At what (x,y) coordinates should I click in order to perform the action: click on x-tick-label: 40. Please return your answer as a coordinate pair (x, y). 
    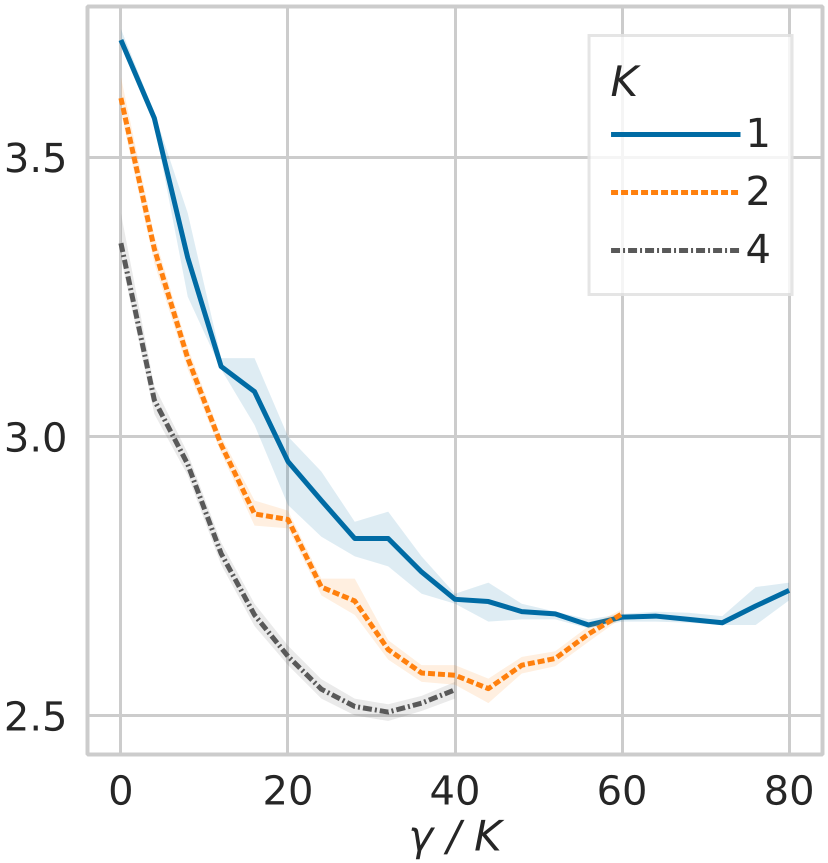
    Looking at the image, I should click on (455, 791).